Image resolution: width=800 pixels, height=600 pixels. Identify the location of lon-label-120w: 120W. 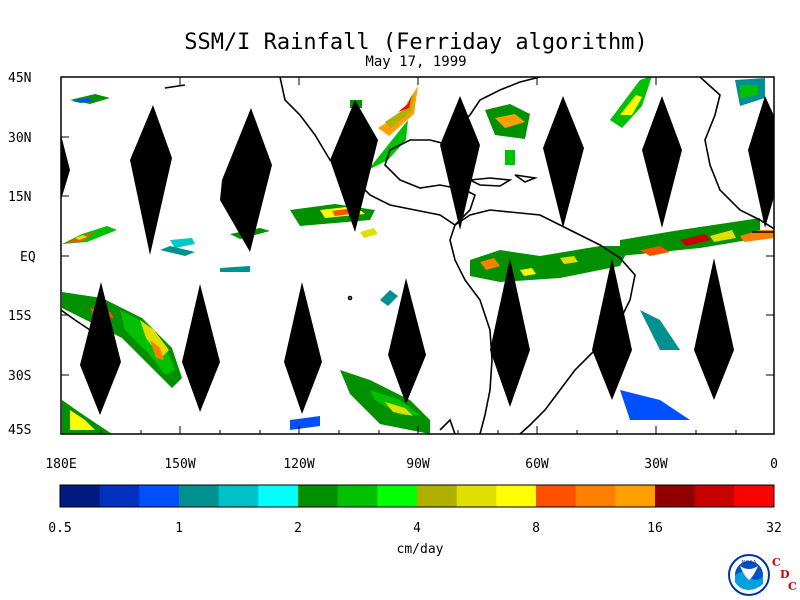
(299, 464).